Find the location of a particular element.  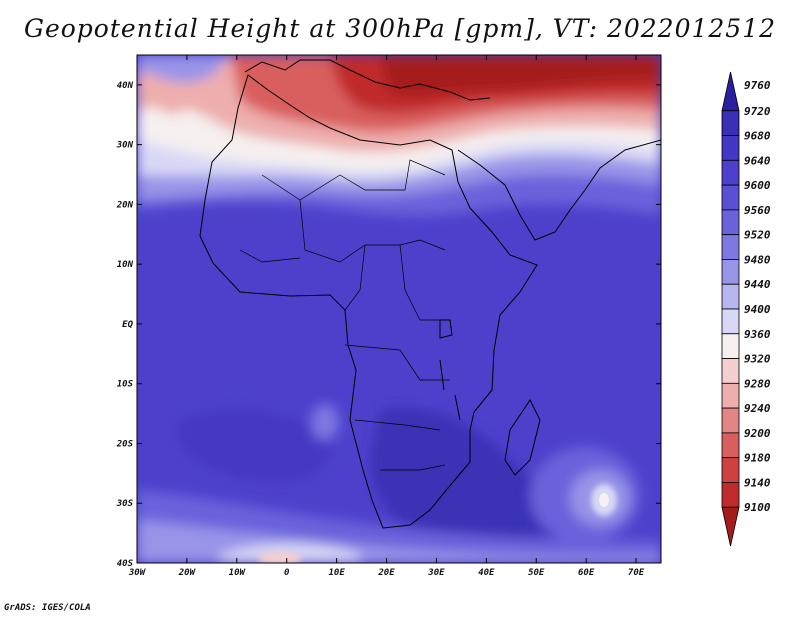

x-tick-label: 60E is located at coordinates (586, 573).